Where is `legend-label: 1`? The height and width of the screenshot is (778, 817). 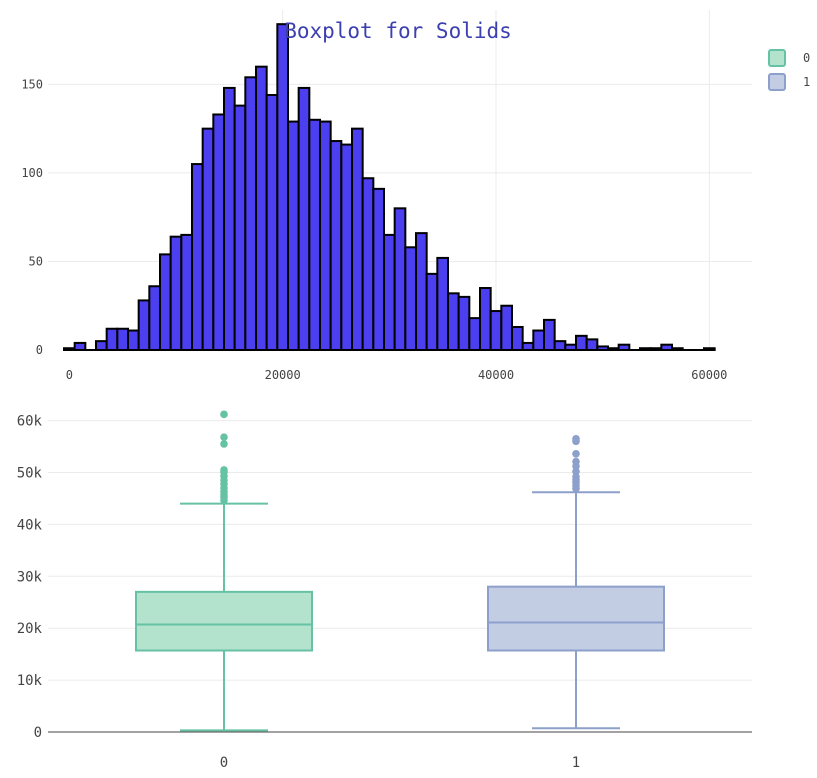
legend-label: 1 is located at coordinates (806, 82).